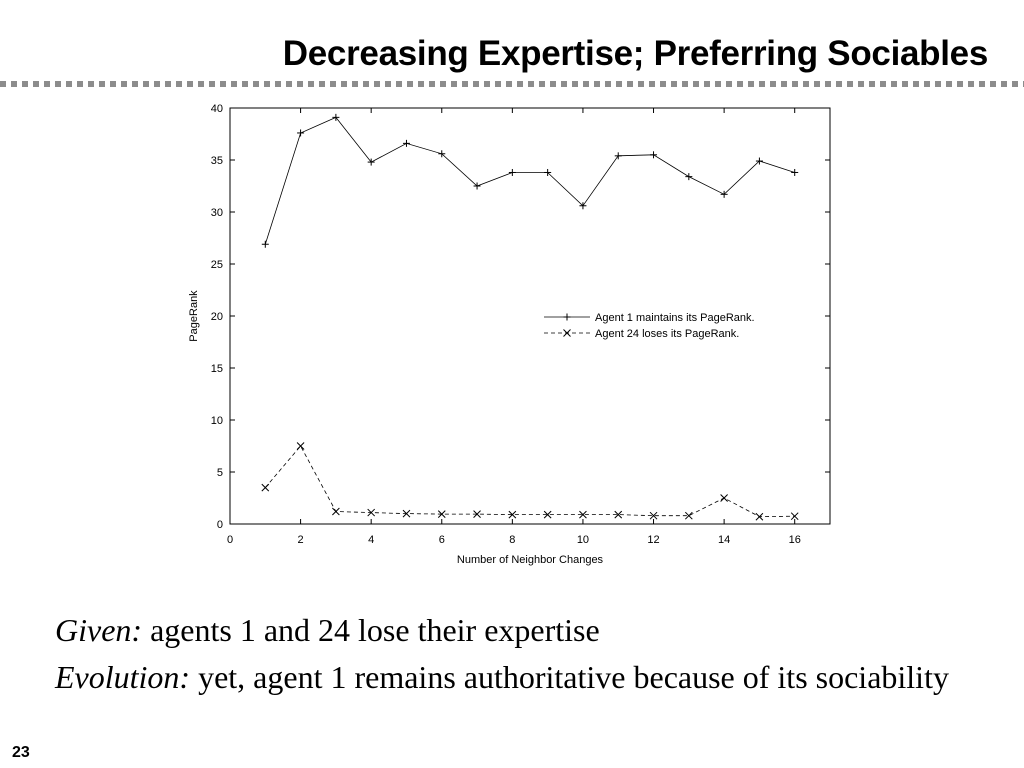 This screenshot has width=1024, height=768. What do you see at coordinates (512, 540) in the screenshot?
I see `x-tick-label: 8` at bounding box center [512, 540].